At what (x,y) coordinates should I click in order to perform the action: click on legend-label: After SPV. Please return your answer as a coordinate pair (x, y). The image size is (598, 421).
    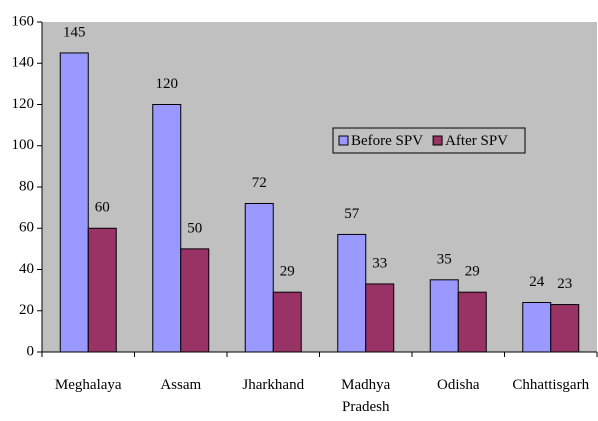
    Looking at the image, I should click on (476, 141).